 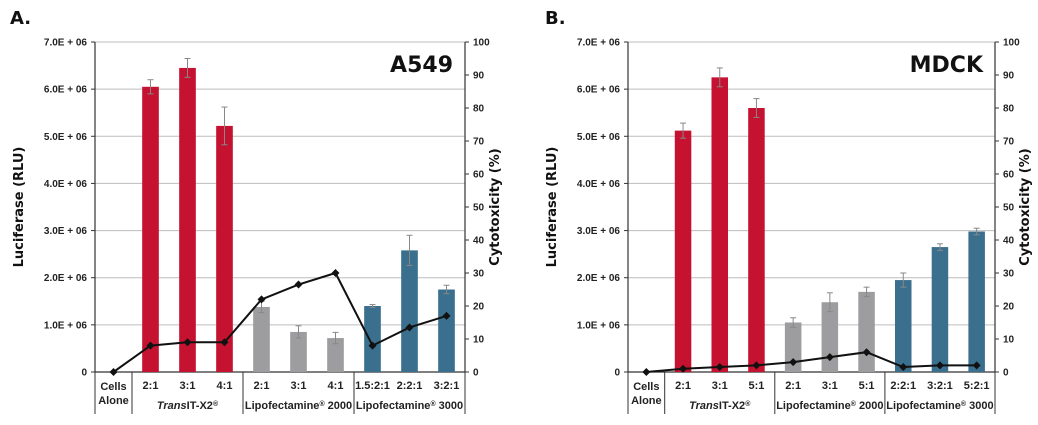 What do you see at coordinates (1009, 76) in the screenshot?
I see `y2-tick-label: 90` at bounding box center [1009, 76].